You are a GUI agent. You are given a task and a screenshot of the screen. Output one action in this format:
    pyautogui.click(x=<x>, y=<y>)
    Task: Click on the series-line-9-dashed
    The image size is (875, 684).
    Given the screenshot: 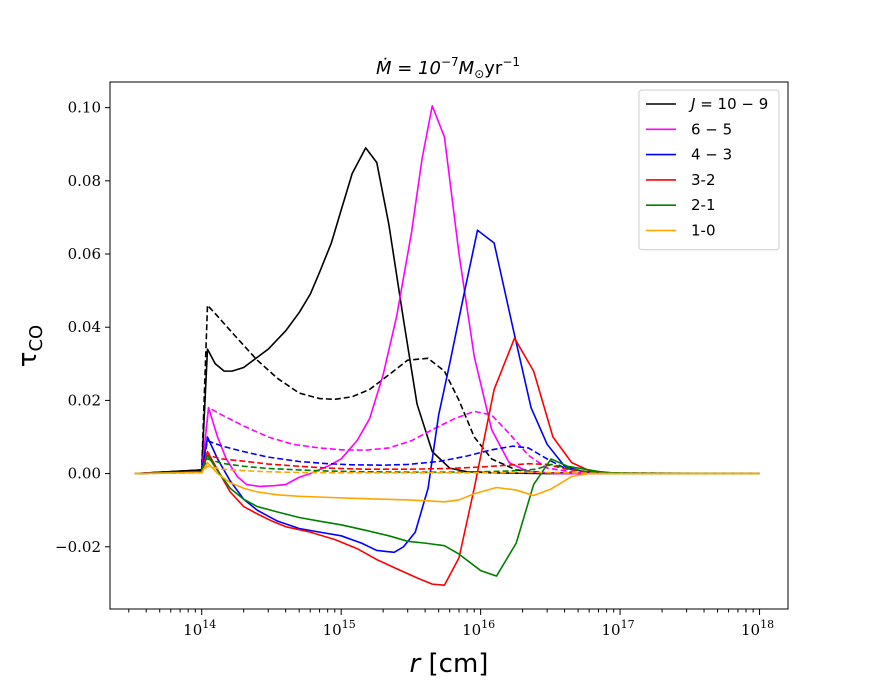 What is the action you would take?
    pyautogui.click(x=447, y=466)
    